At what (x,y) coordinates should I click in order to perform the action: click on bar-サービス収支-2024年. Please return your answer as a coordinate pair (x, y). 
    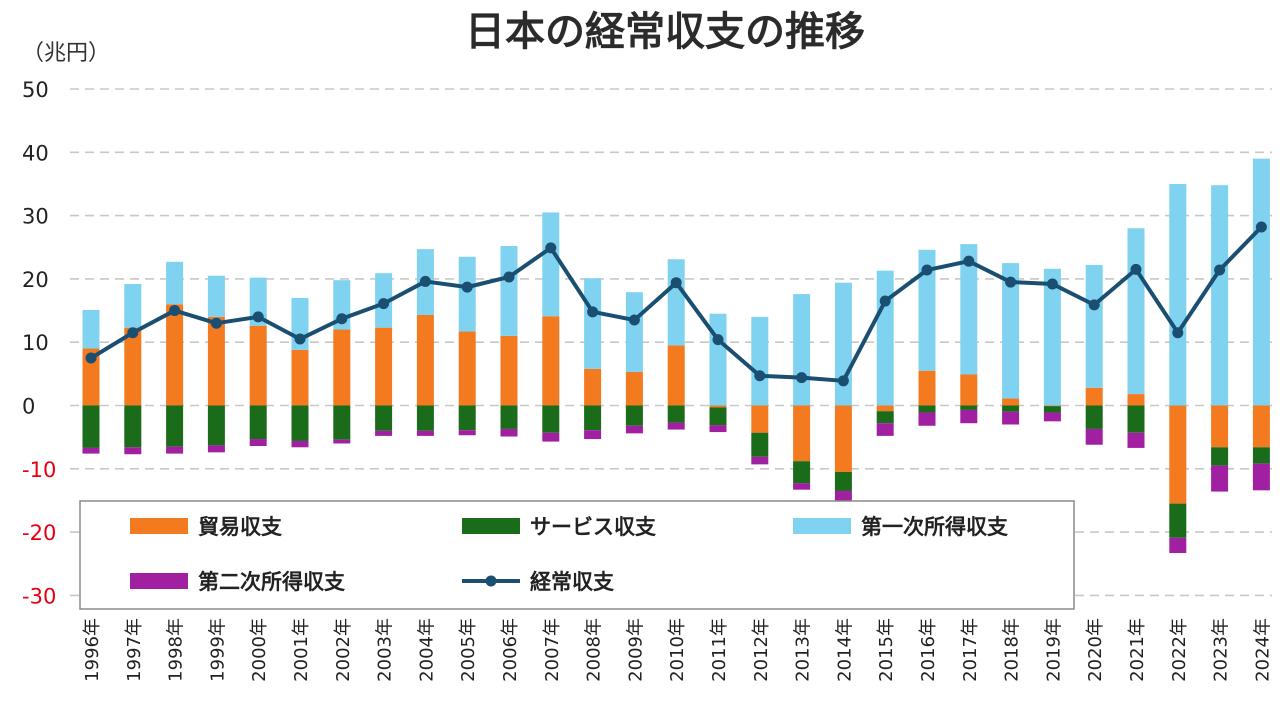
    Looking at the image, I should click on (1261, 455).